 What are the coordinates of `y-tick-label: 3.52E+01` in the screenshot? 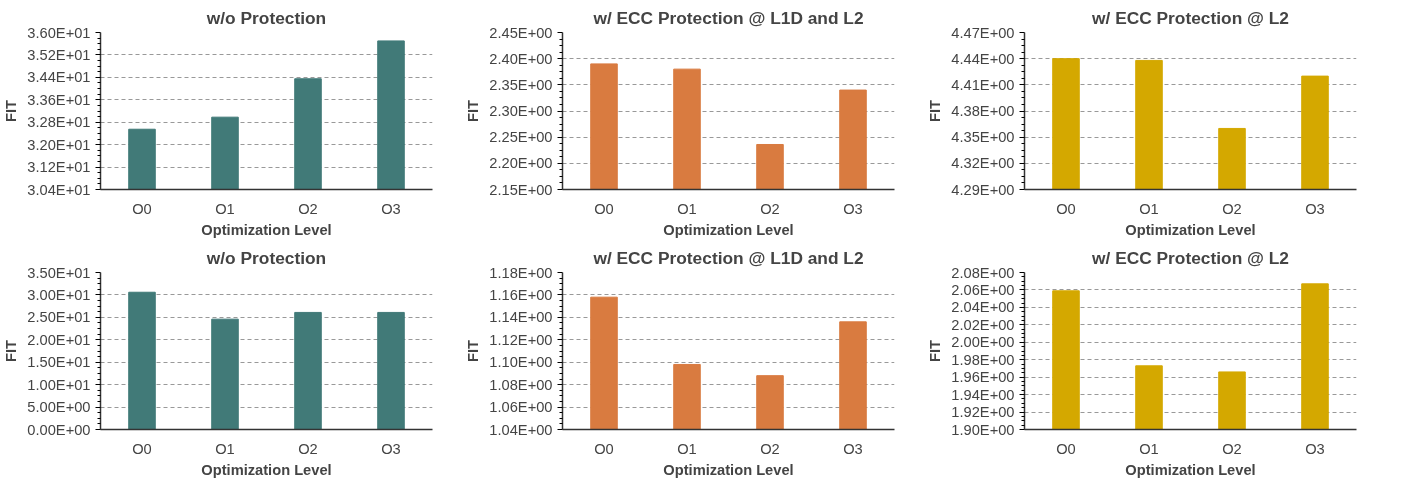 It's located at (59, 54).